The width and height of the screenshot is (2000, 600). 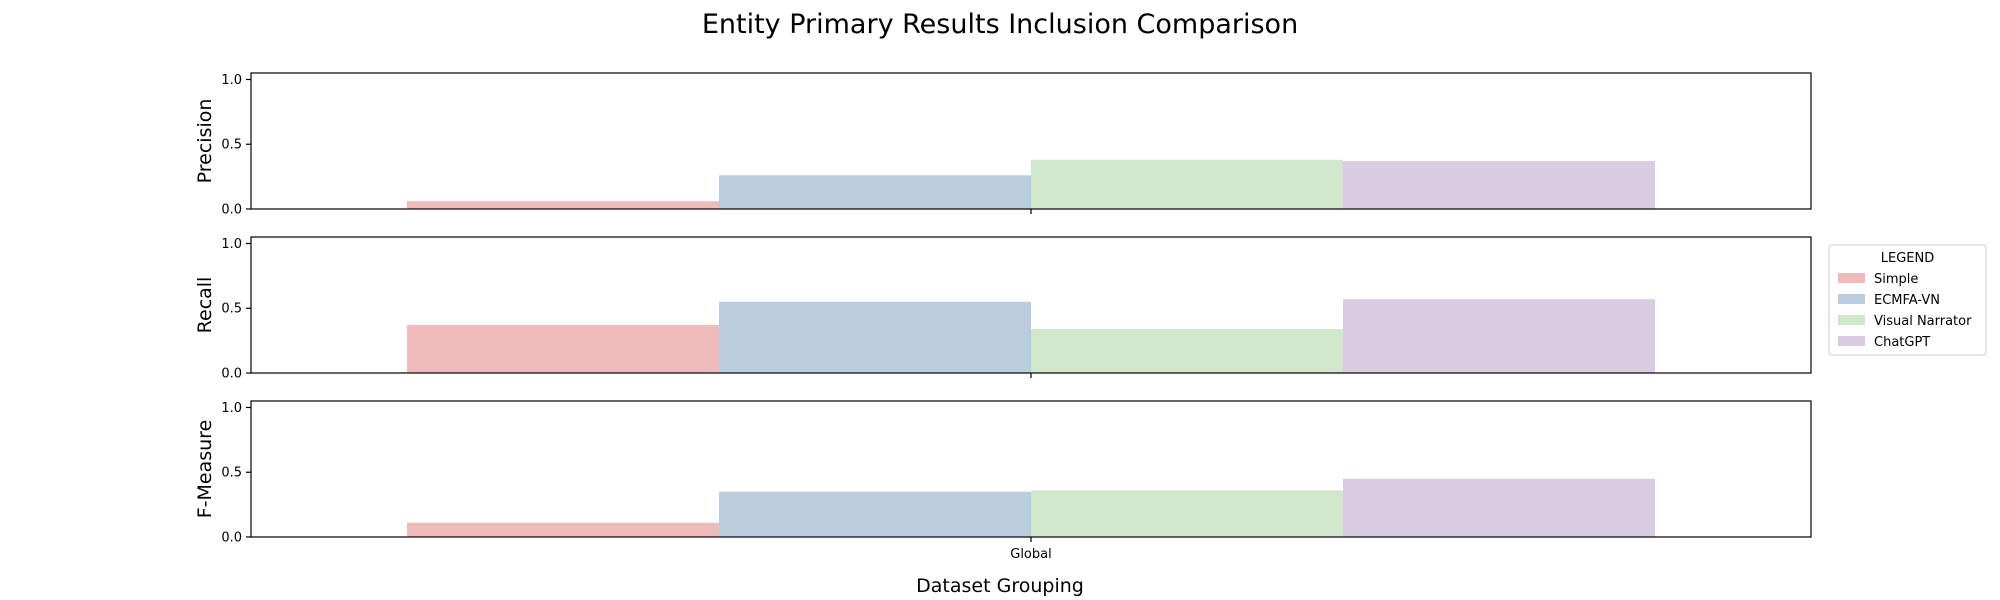 I want to click on bar-f-measure-simple, so click(x=563, y=529).